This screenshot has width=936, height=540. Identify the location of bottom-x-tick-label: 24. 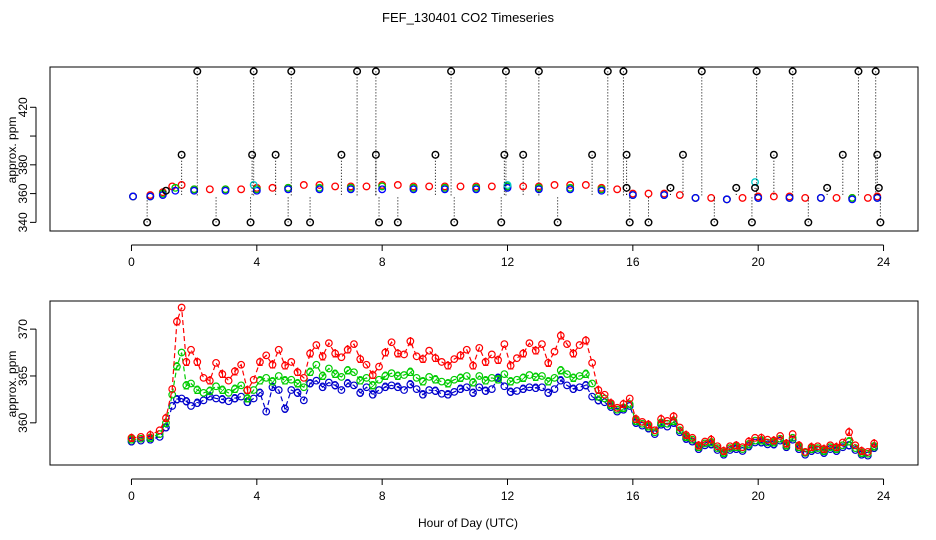
(884, 496).